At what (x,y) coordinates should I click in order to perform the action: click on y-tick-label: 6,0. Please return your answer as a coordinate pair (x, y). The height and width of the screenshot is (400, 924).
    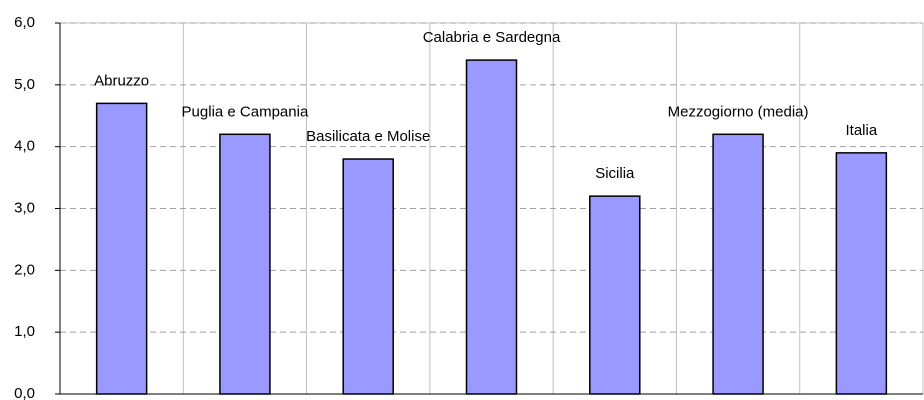
    Looking at the image, I should click on (24, 22).